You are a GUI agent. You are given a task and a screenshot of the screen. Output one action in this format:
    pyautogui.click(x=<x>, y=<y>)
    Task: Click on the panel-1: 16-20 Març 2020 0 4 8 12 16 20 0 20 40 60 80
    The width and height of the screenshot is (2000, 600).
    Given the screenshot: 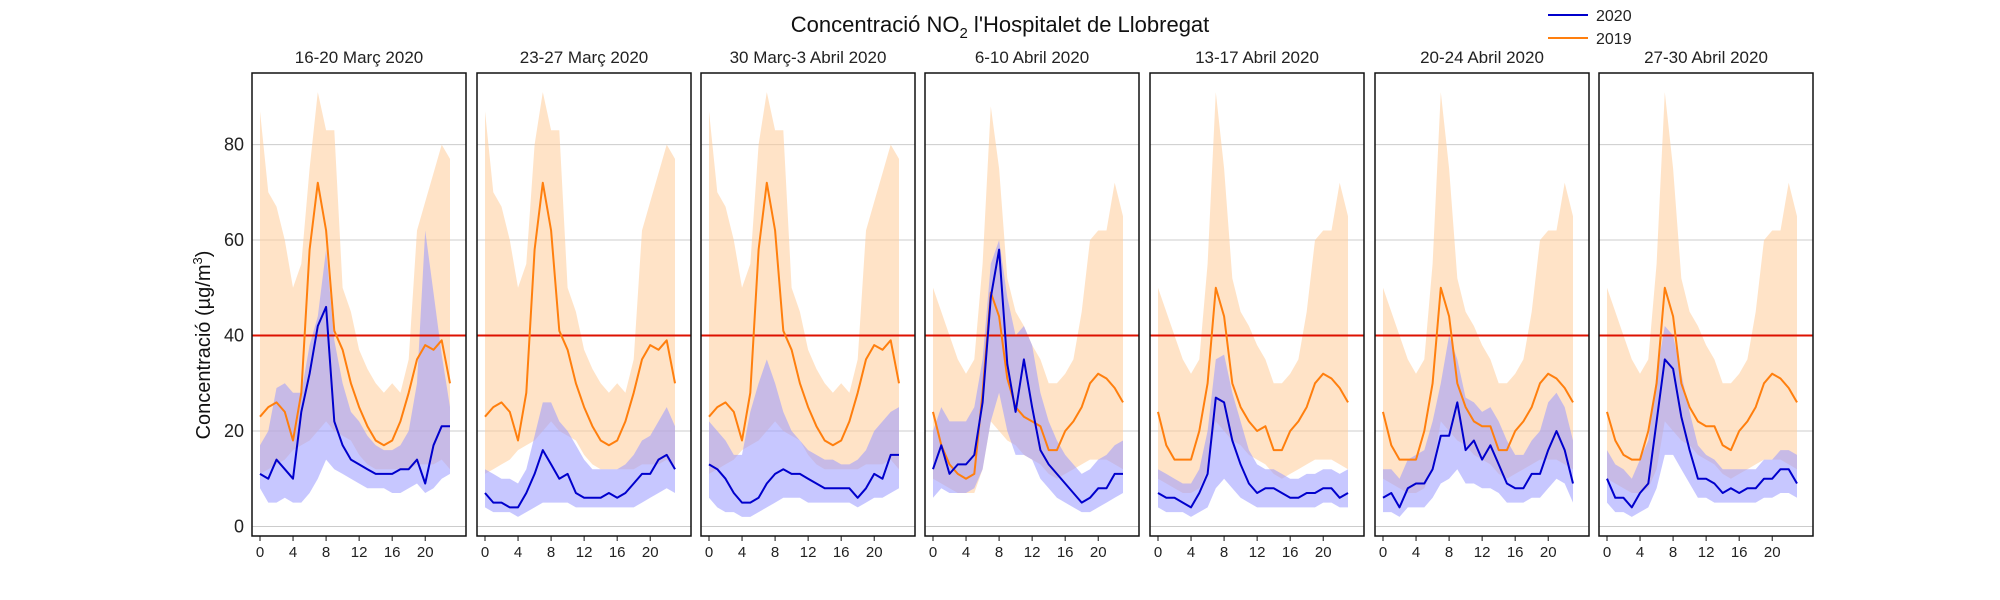 What is the action you would take?
    pyautogui.click(x=345, y=304)
    